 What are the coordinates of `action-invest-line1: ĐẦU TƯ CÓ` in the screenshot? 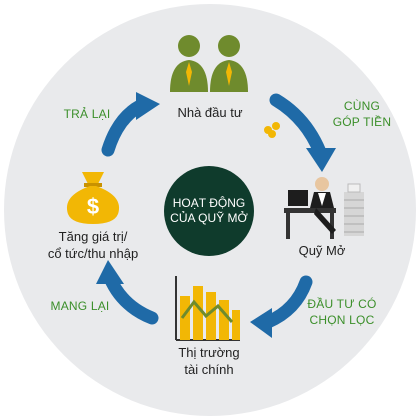 It's located at (342, 304).